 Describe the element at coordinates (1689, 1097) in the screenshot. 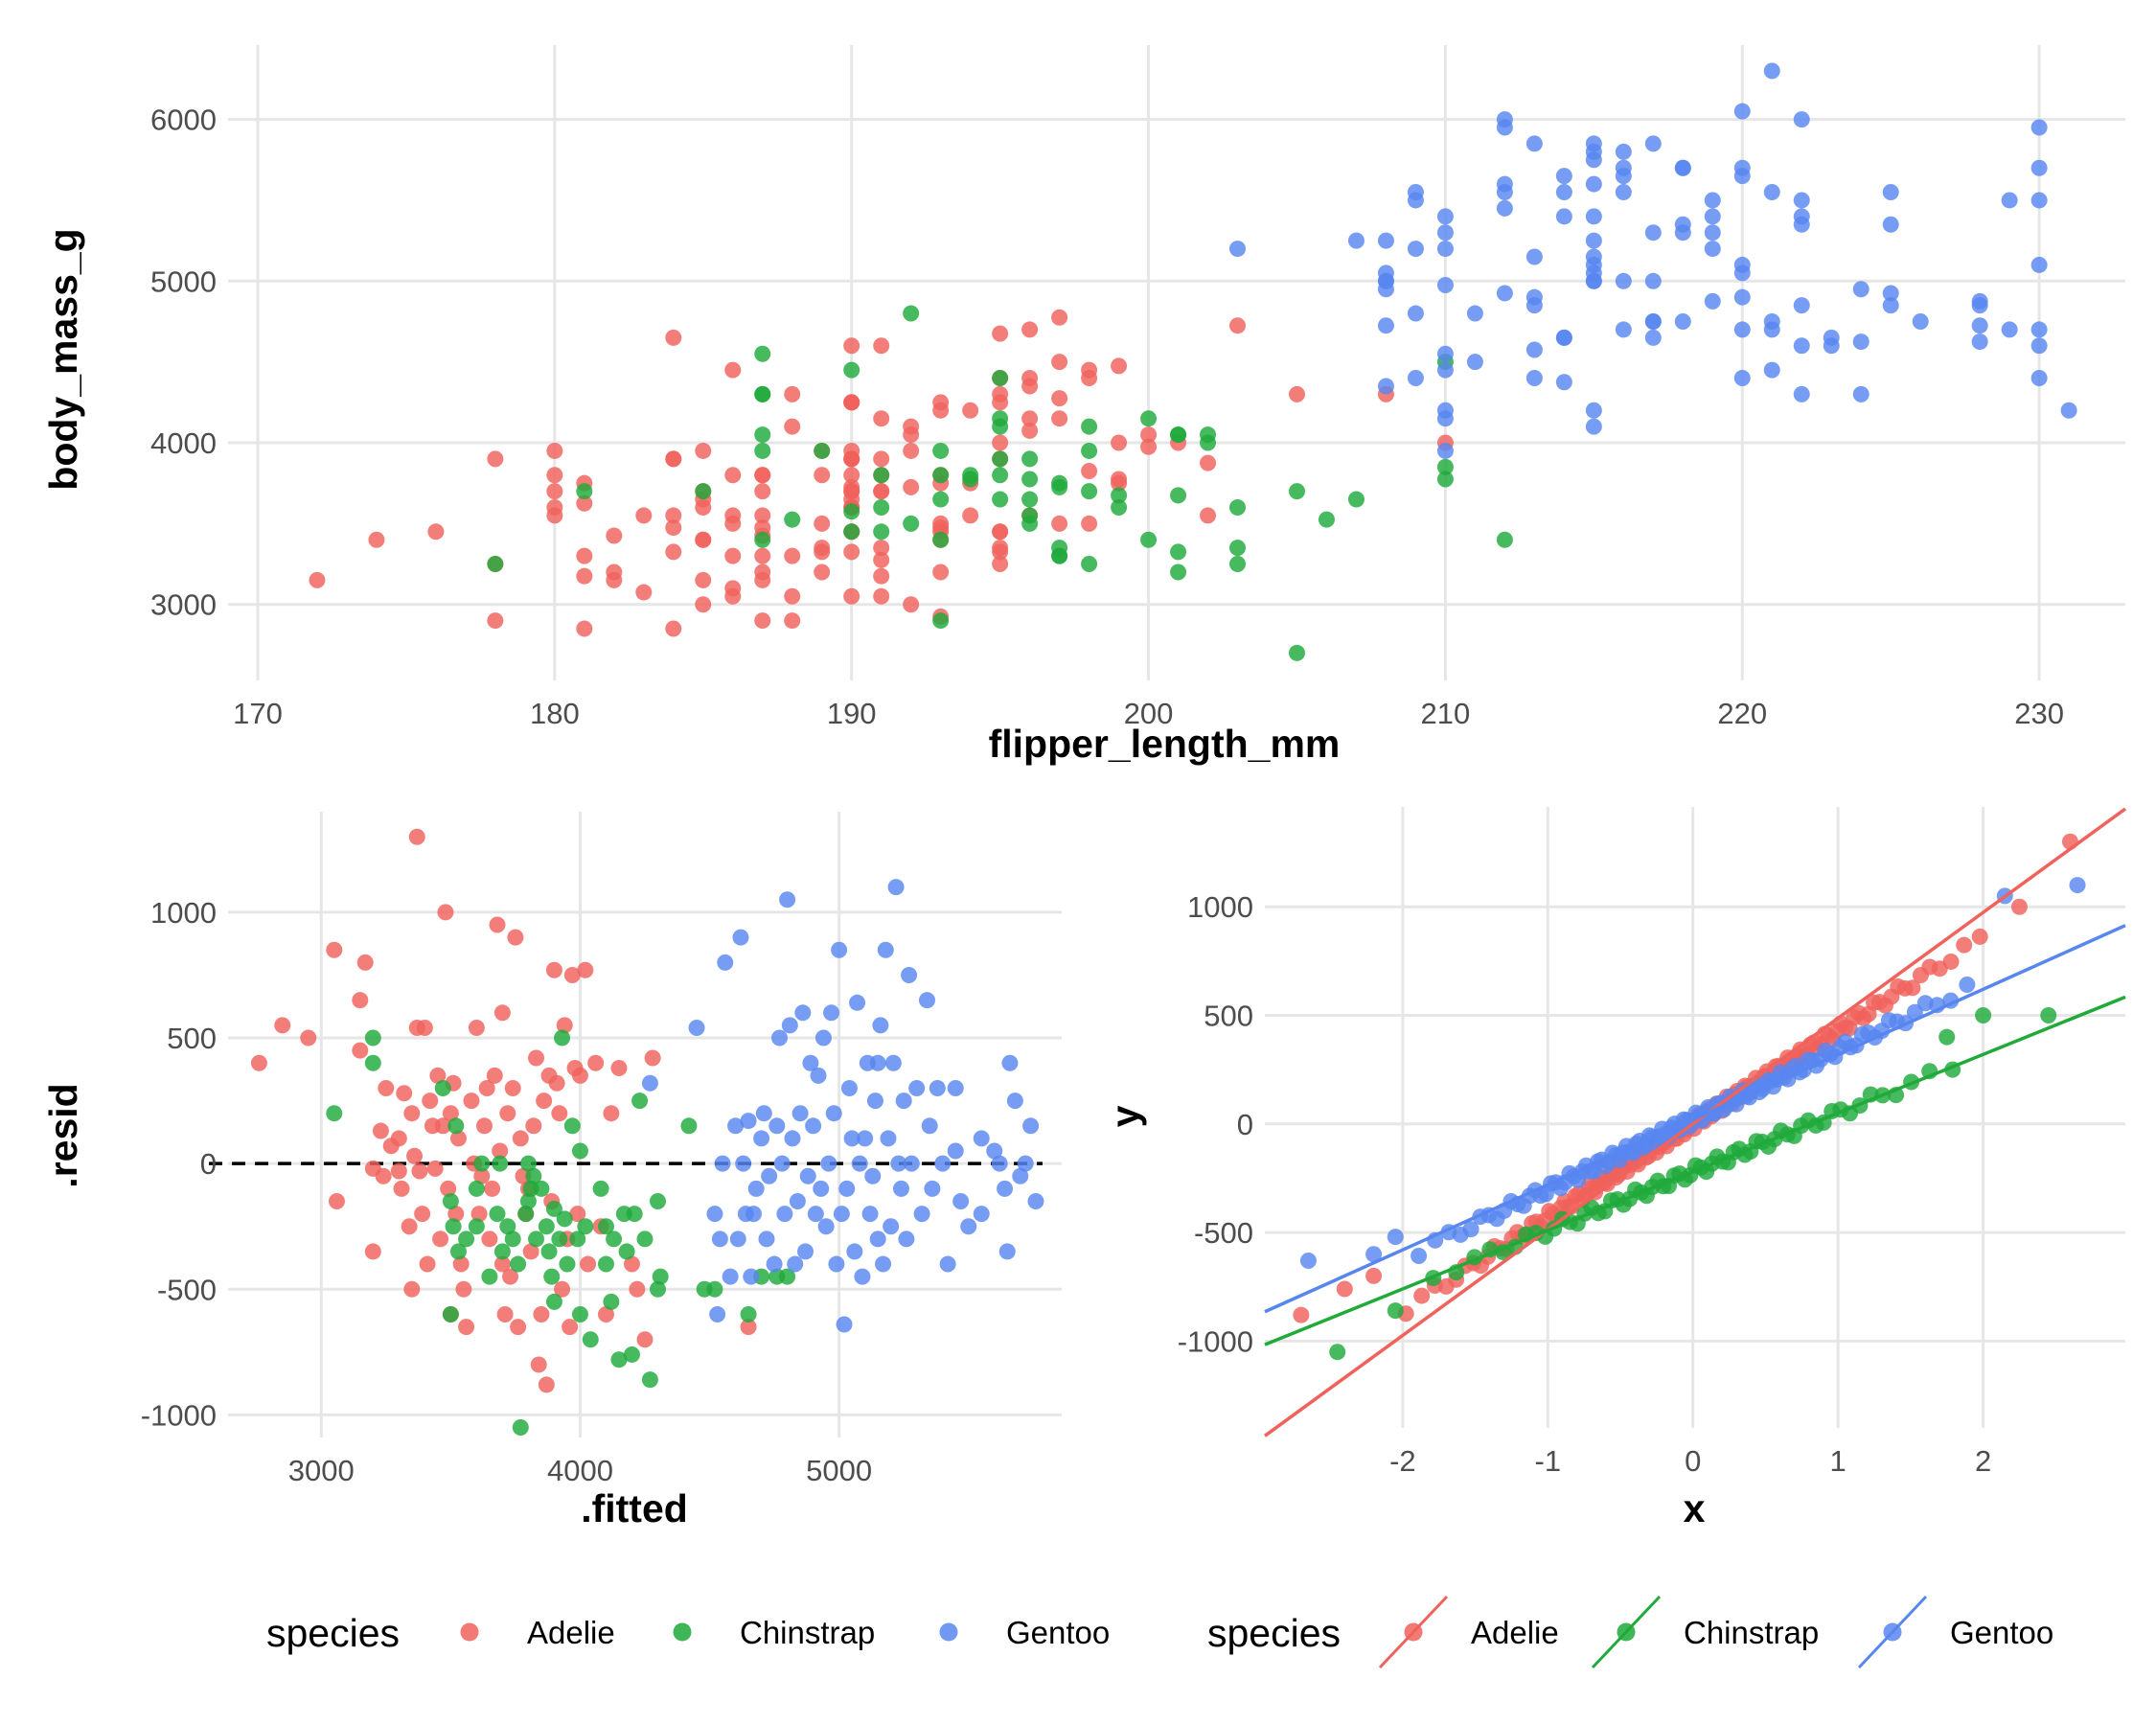

I see `data-points` at that location.